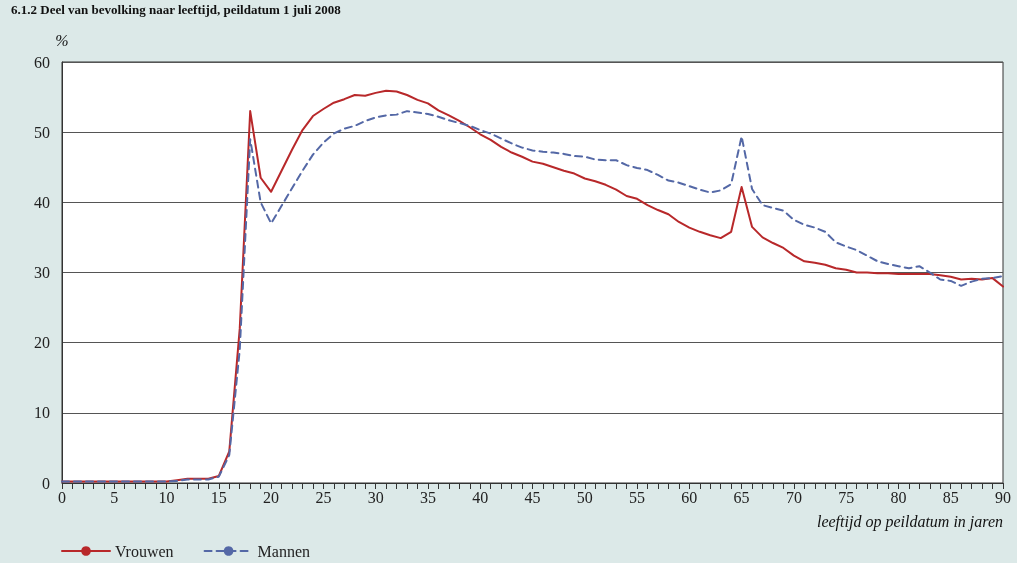 This screenshot has width=1017, height=563. What do you see at coordinates (144, 551) in the screenshot?
I see `legend-label: Vrouwen` at bounding box center [144, 551].